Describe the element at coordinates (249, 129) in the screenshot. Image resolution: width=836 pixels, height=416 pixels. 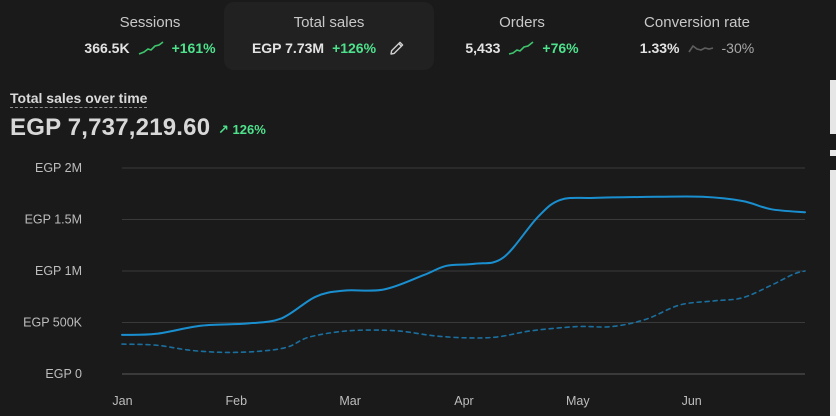
I see `chart-change-value: 126%` at that location.